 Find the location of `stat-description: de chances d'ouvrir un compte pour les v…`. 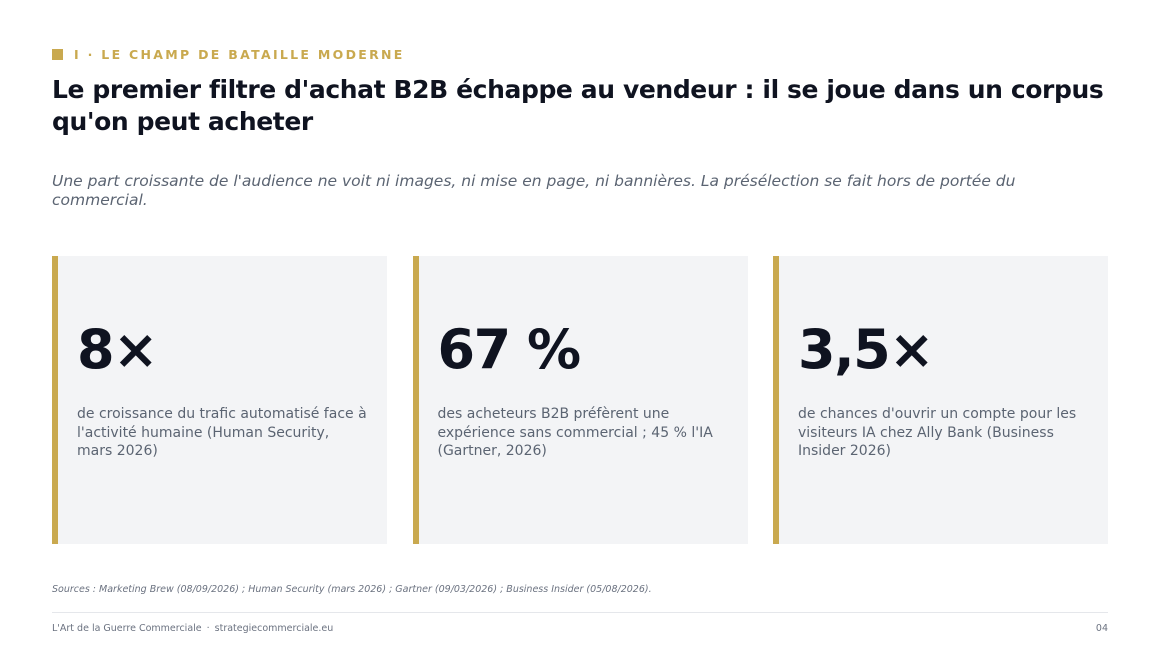

stat-description: de chances d'ouvrir un compte pour les v… is located at coordinates (937, 432).